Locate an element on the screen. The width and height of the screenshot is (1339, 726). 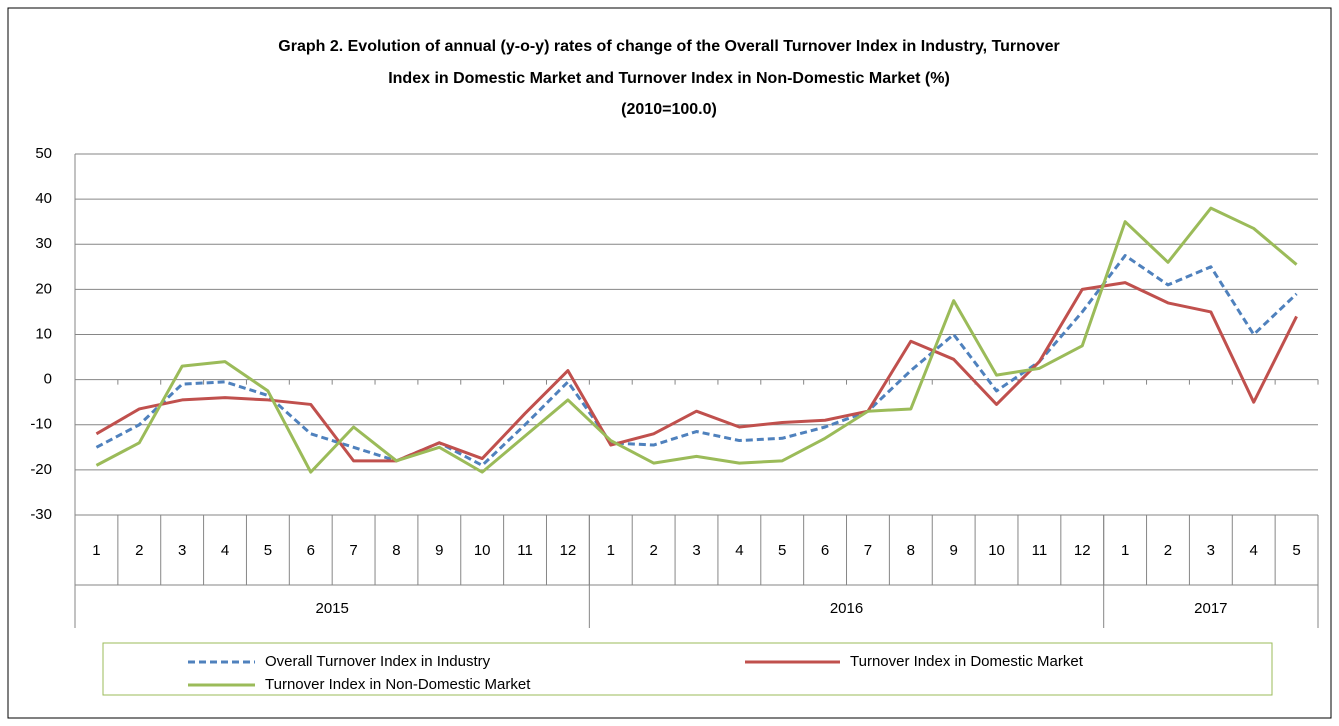
legend-label: Turnover Index in Domestic Market is located at coordinates (967, 661).